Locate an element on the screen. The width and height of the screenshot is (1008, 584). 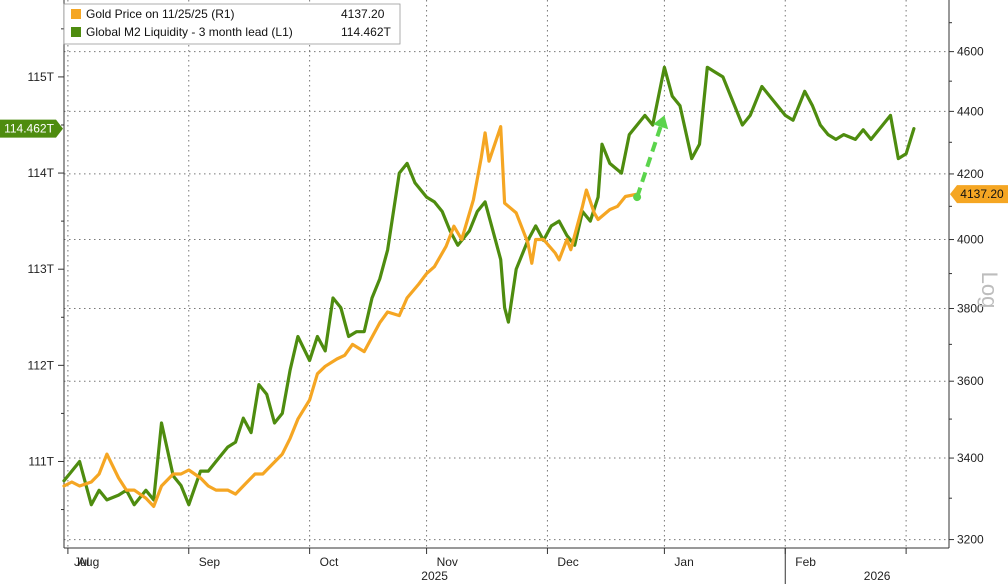
labels-layer: 114.462T 4137.20 is located at coordinates (504, 161).